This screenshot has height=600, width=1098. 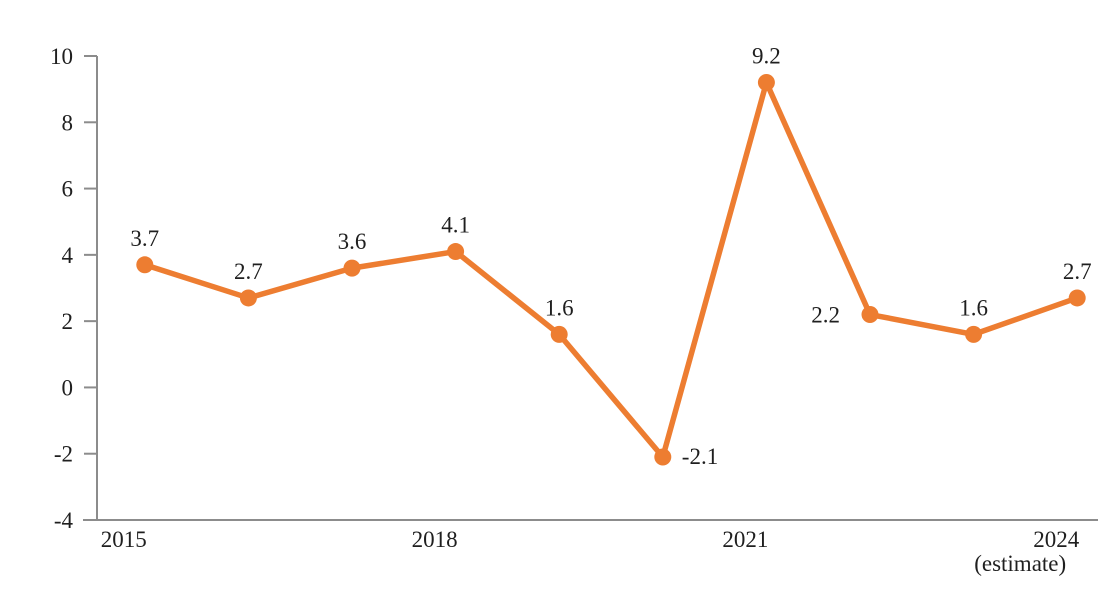 I want to click on x-axis-tick-label: 2015, so click(x=124, y=539).